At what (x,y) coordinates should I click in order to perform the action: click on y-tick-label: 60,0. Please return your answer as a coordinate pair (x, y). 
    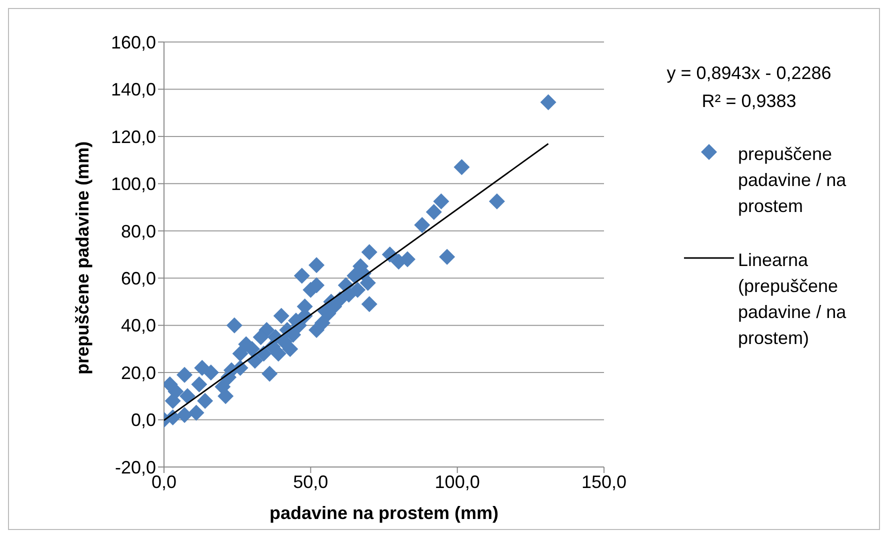
    Looking at the image, I should click on (138, 278).